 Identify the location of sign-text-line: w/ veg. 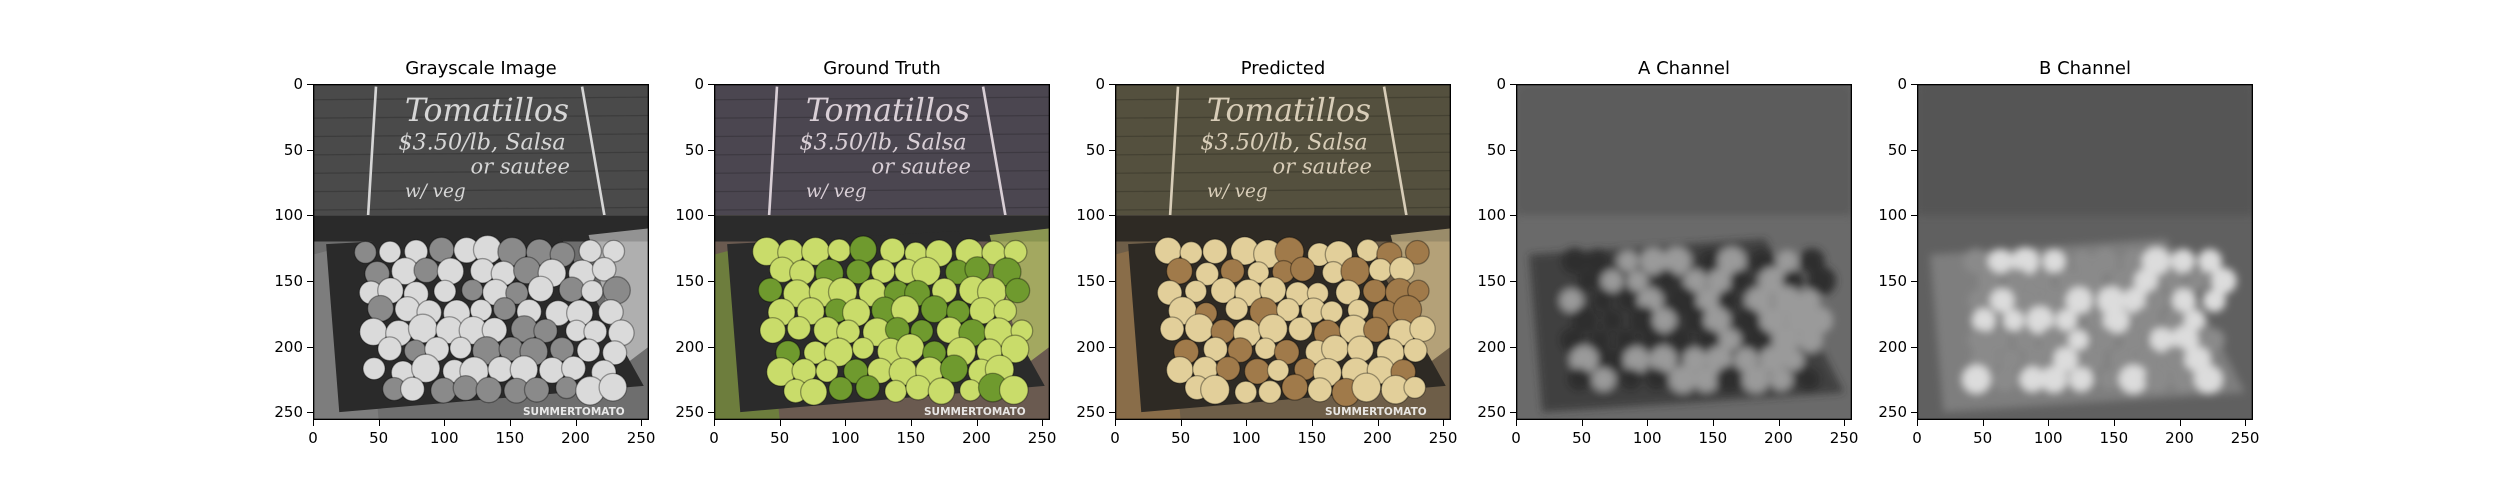
(1237, 191).